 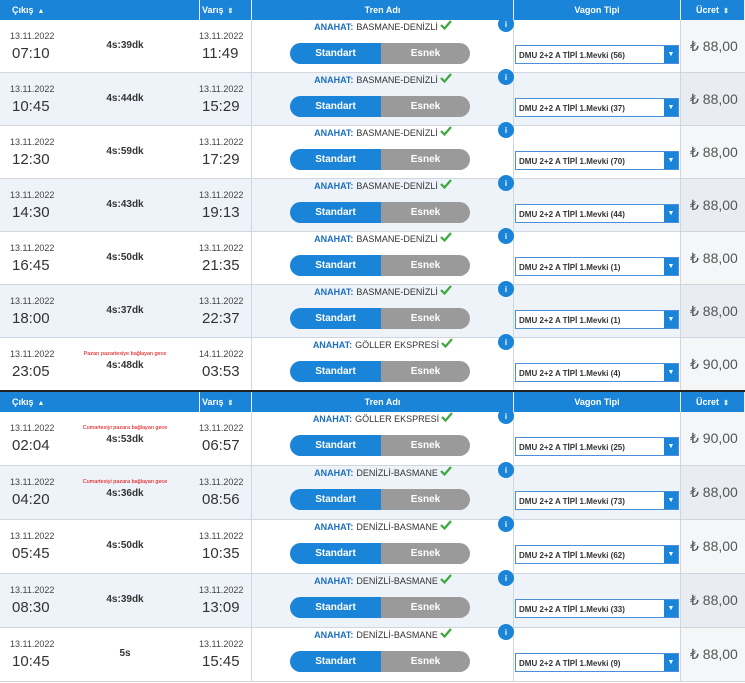 What do you see at coordinates (597, 662) in the screenshot?
I see `wagon-select: DMU 2+2 A TİPİ 1.Mevki (9) ▼` at bounding box center [597, 662].